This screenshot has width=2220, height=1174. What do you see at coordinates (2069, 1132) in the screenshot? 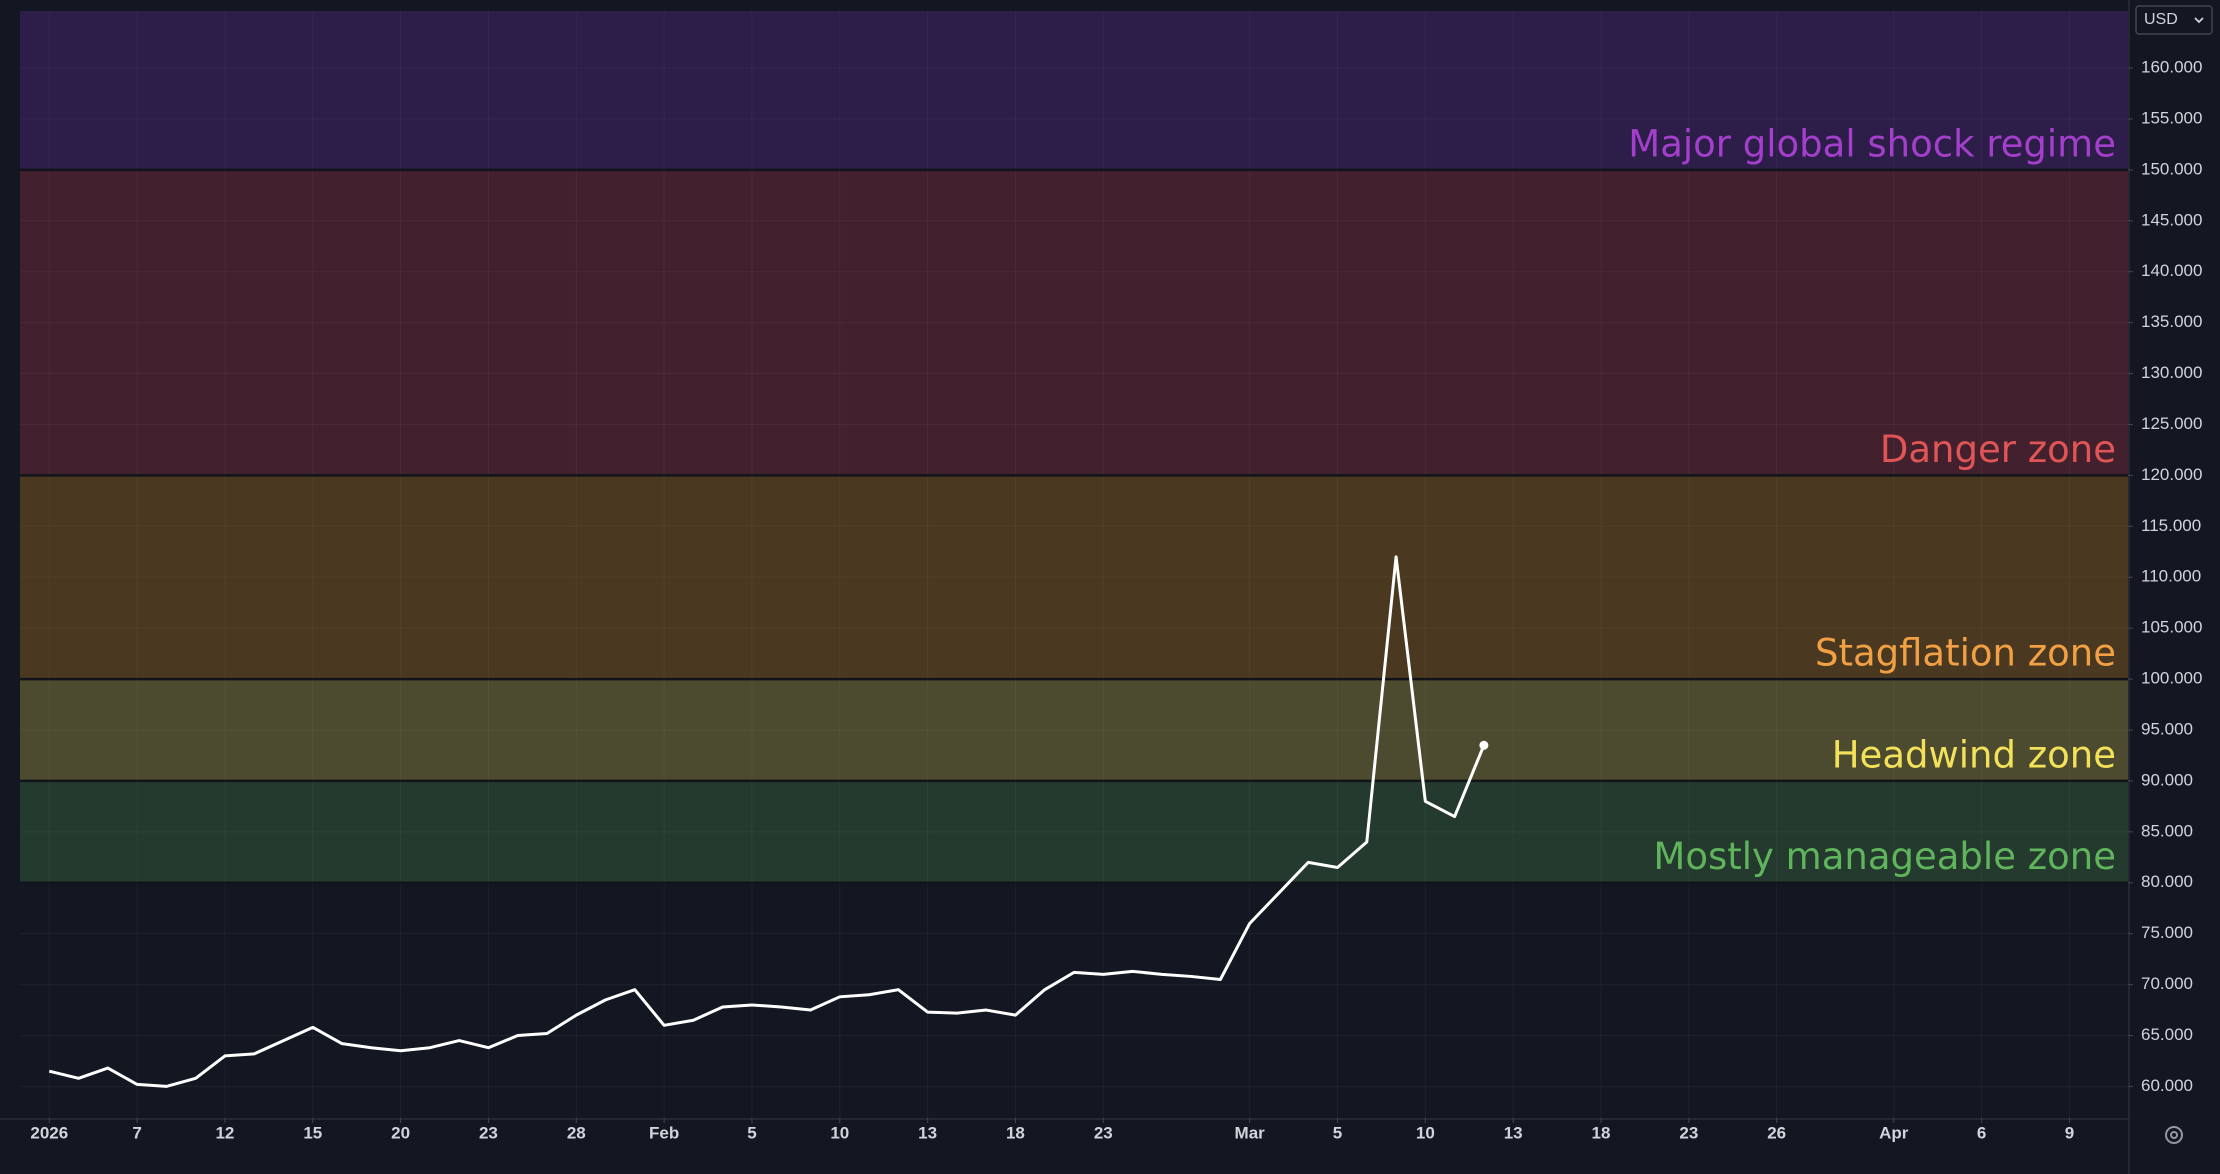
I see `x-tick-label: 9` at bounding box center [2069, 1132].